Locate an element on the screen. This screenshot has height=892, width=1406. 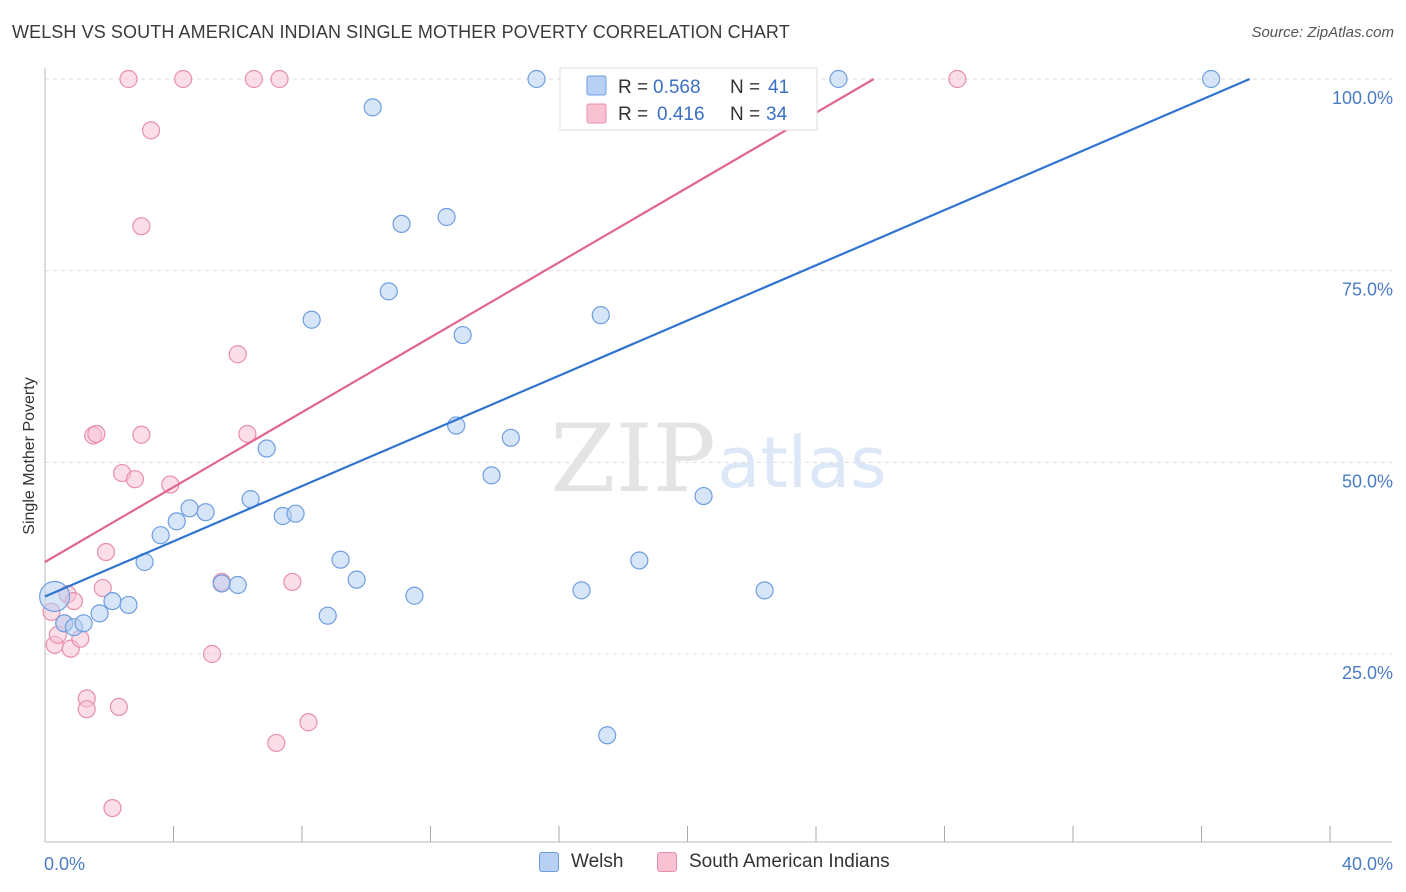
welsh-r-value: 0.568 is located at coordinates (677, 87).